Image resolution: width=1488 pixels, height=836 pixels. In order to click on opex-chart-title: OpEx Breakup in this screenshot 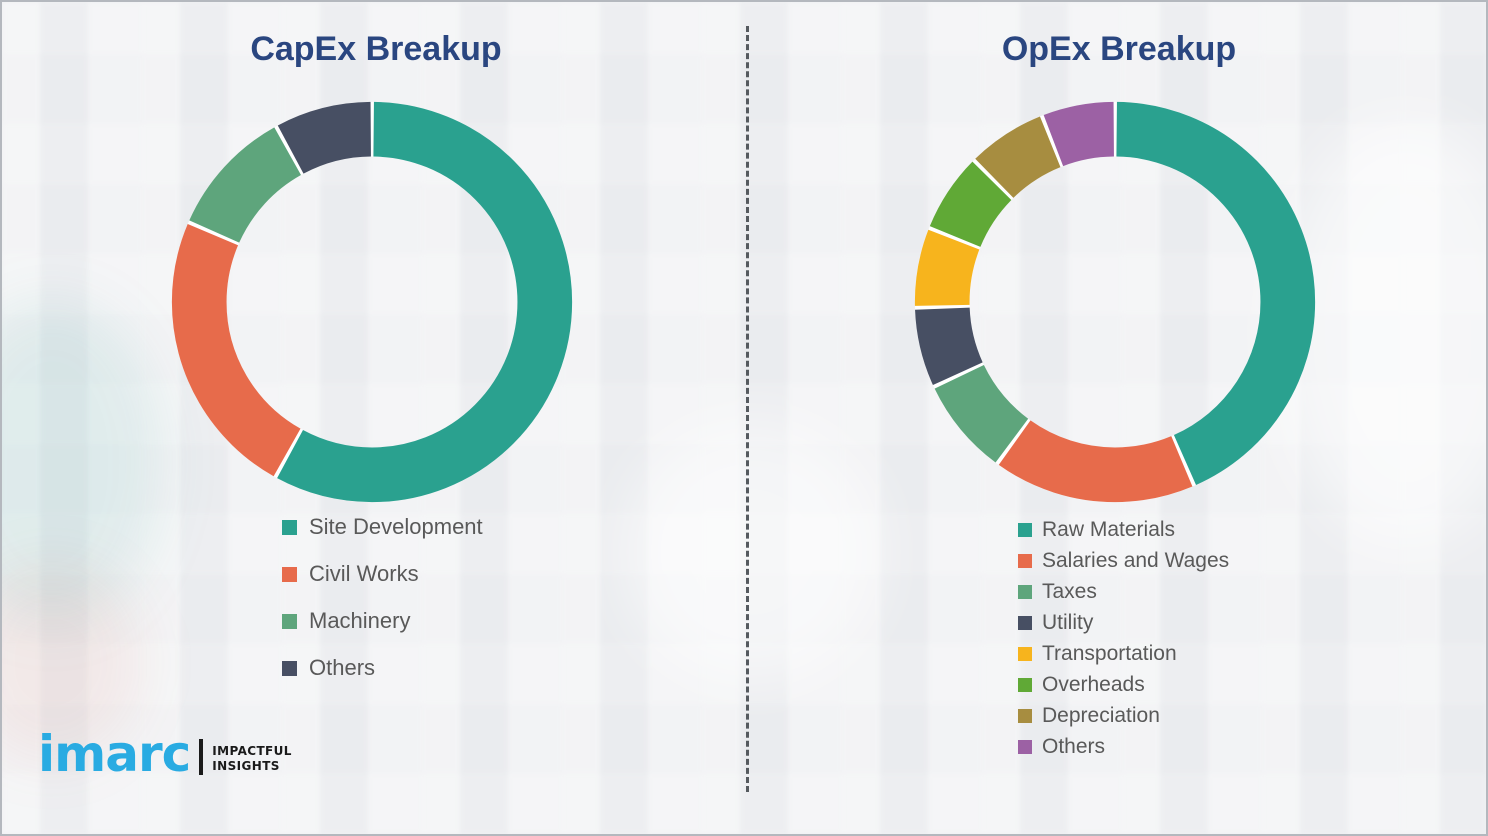, I will do `click(1119, 49)`.